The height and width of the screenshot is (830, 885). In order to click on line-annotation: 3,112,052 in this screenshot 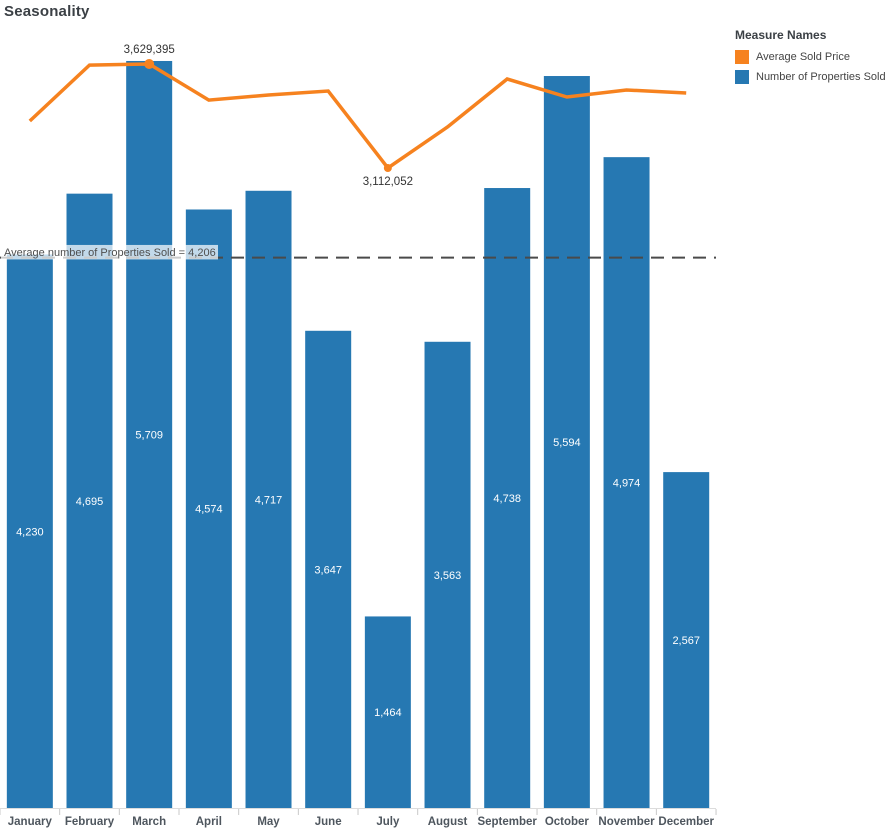, I will do `click(388, 182)`.